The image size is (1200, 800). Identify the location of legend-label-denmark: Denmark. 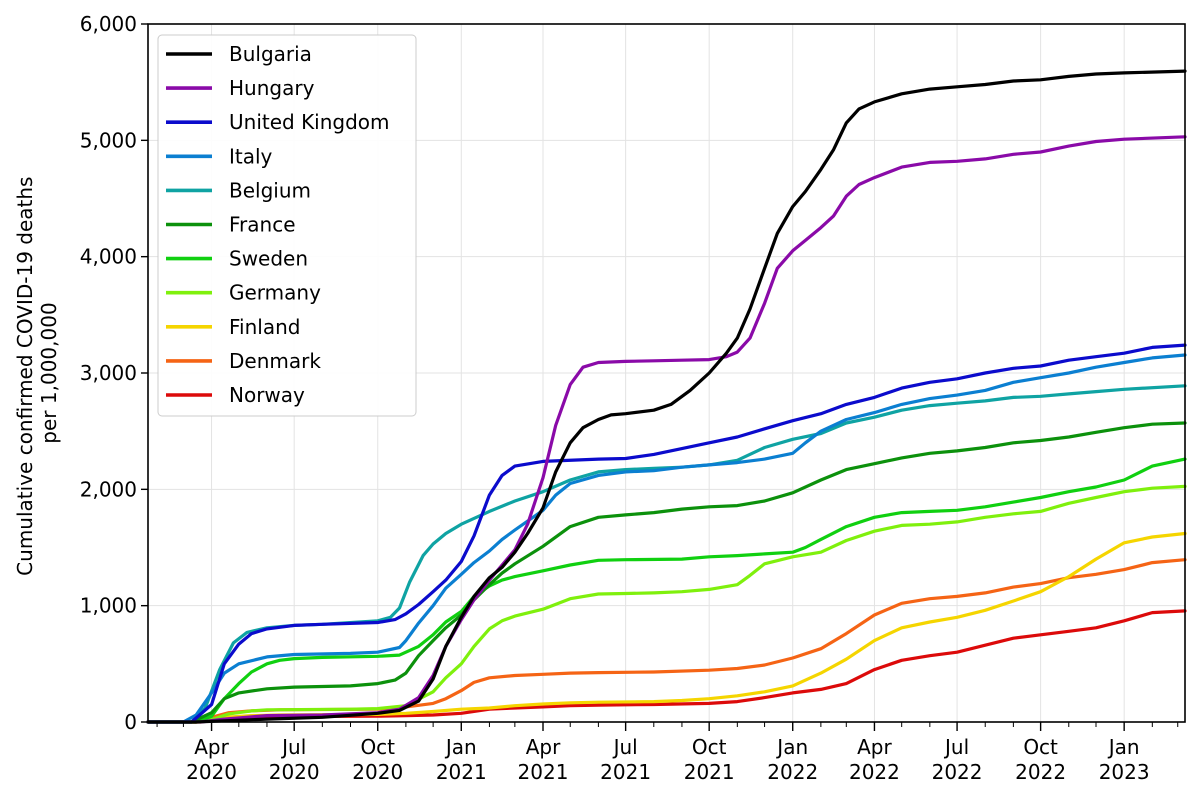
(275, 361).